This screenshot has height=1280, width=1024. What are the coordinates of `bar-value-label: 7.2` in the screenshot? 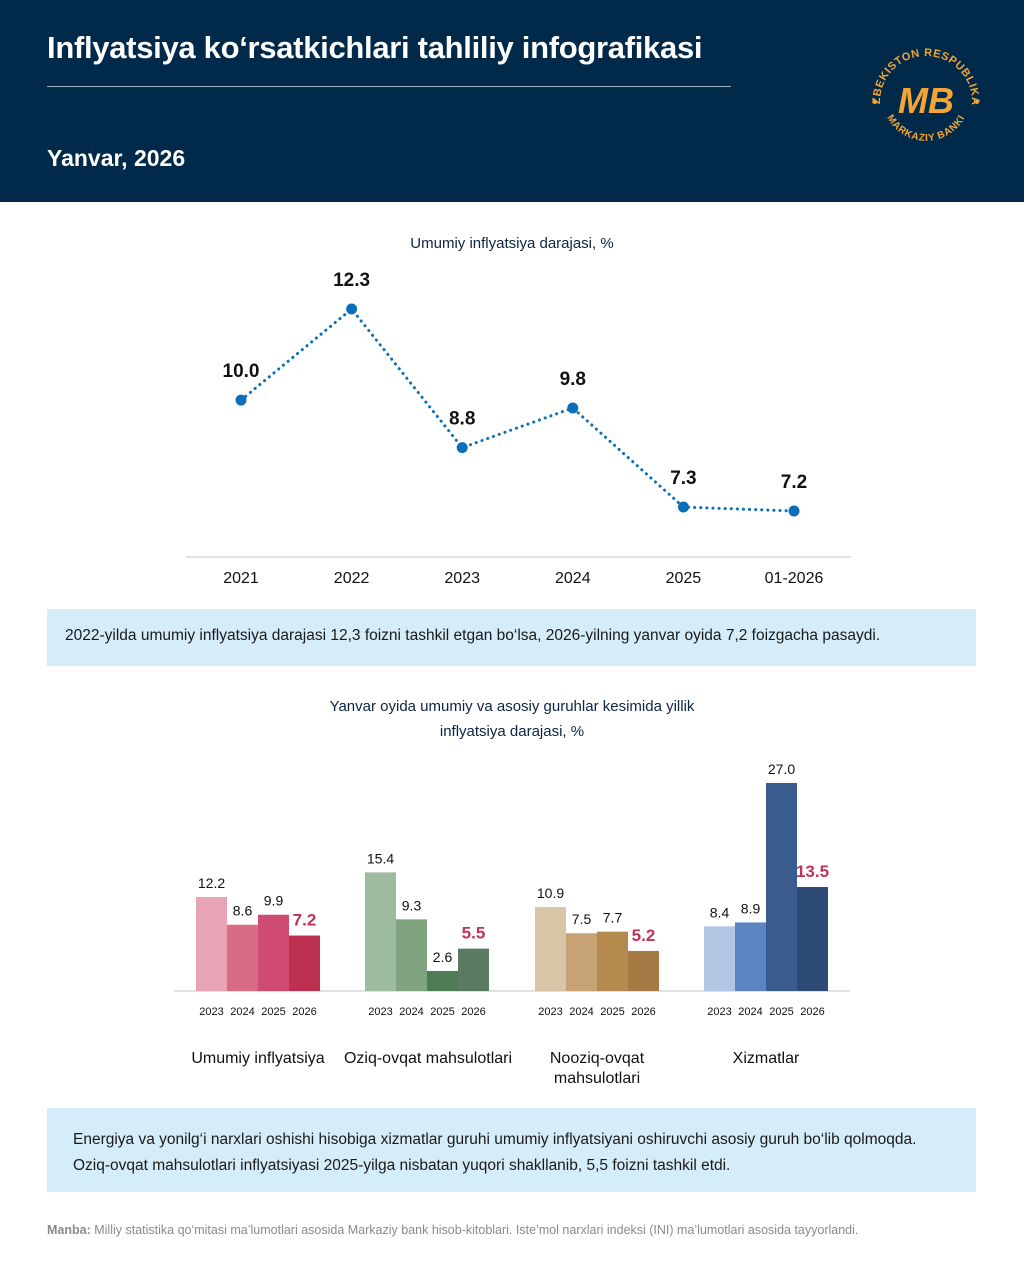 It's located at (305, 920).